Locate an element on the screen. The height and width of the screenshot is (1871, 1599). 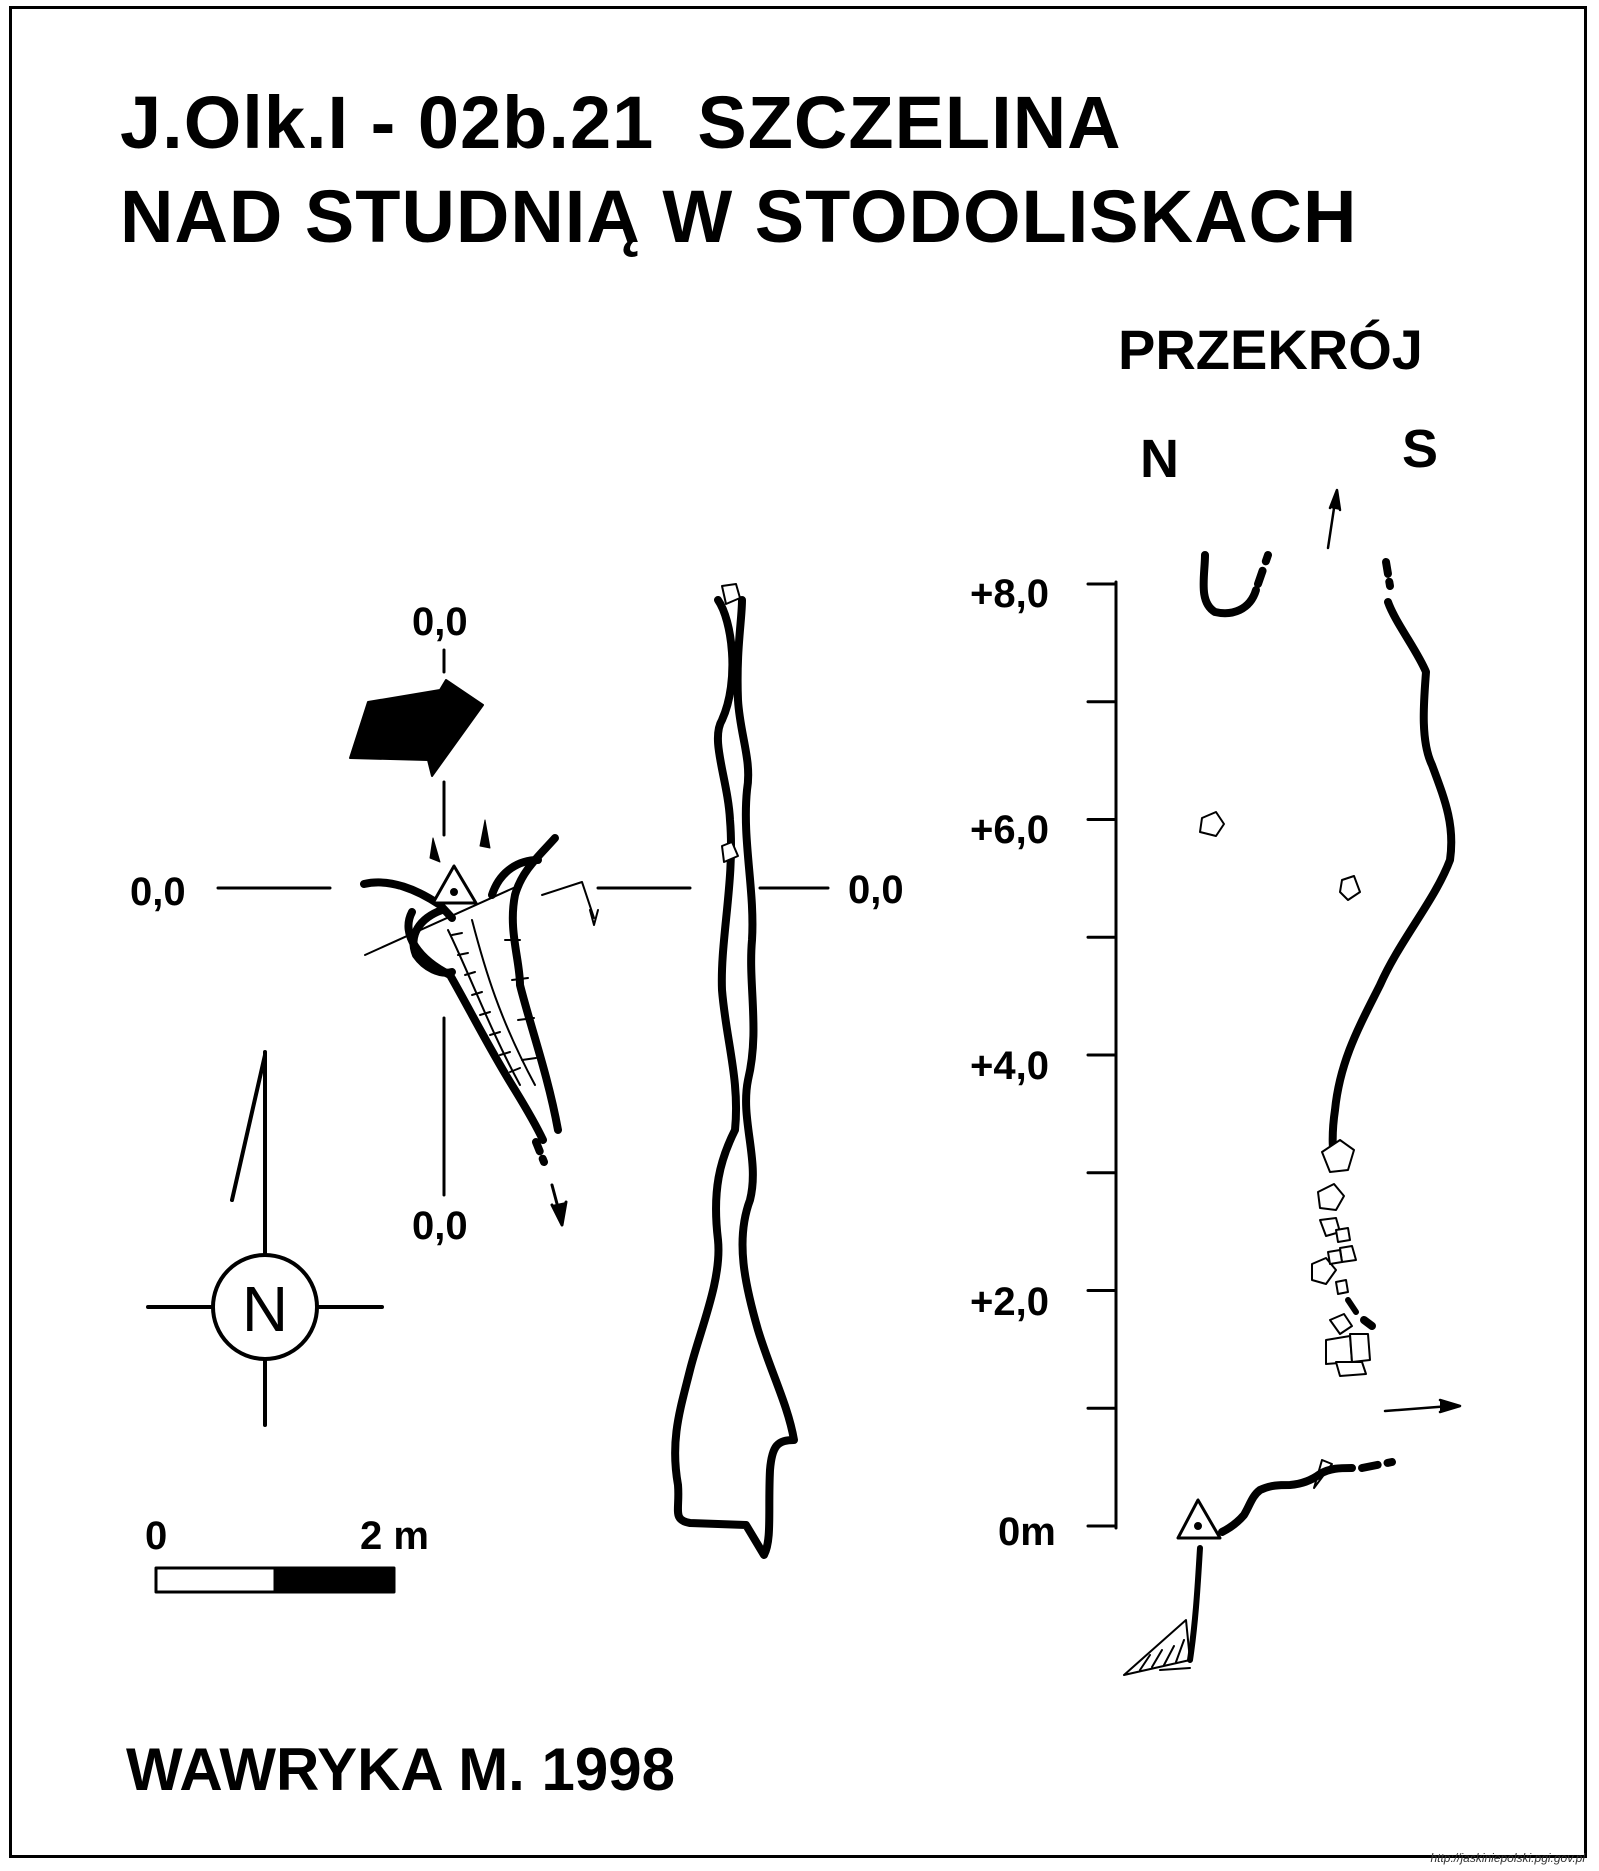
profile-lower-shaft is located at coordinates (1195, 1604).